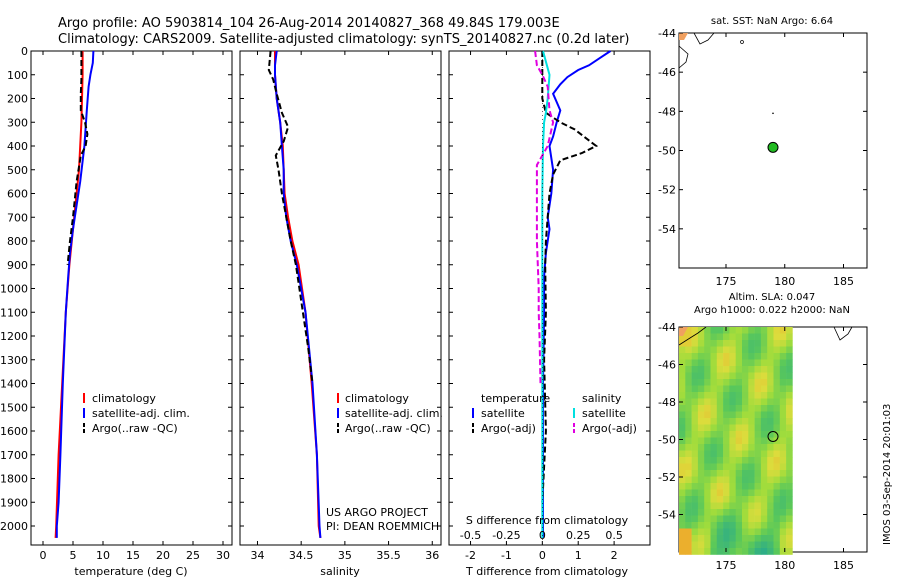  What do you see at coordinates (345, 555) in the screenshot?
I see `p2-xtick-label: 35` at bounding box center [345, 555].